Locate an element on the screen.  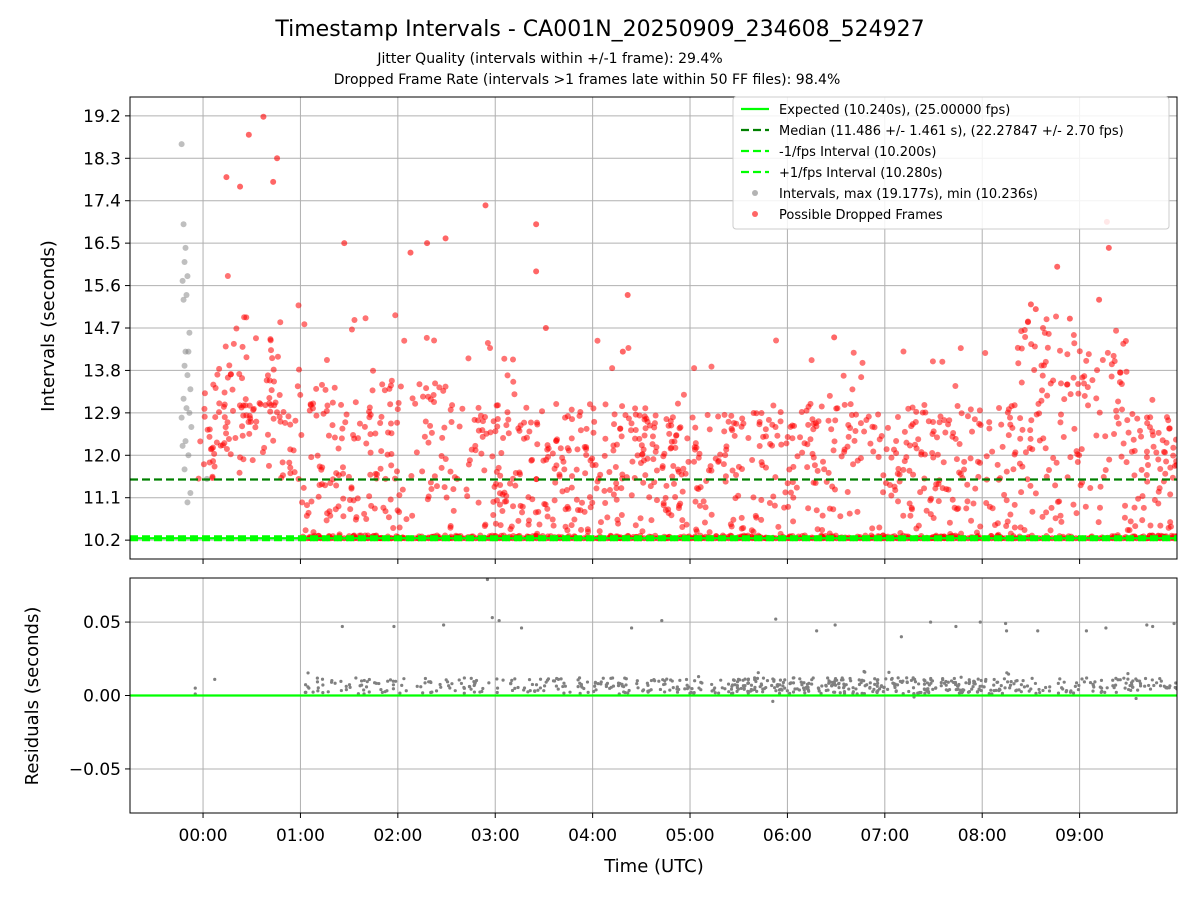
top-y-tick-label-3: 12.9 is located at coordinates (102, 414).